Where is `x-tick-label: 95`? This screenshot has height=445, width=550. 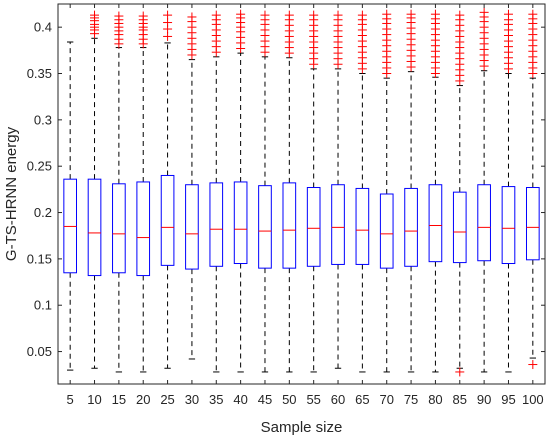 x-tick-label: 95 is located at coordinates (508, 399).